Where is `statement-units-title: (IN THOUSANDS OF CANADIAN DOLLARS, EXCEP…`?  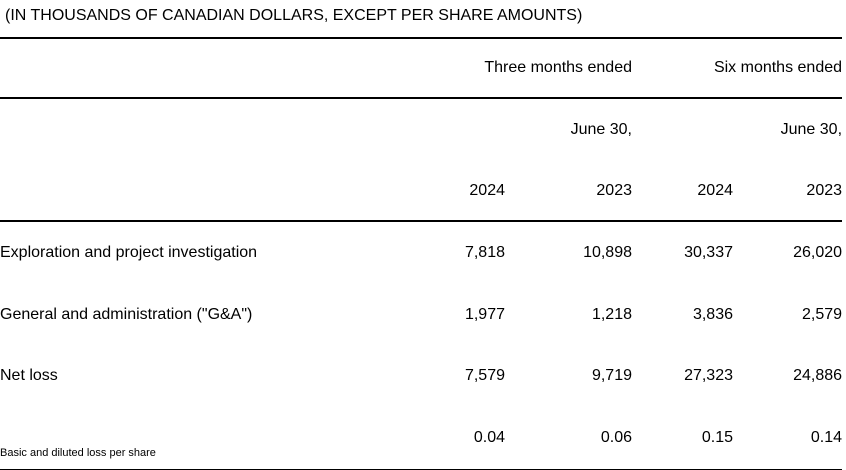 statement-units-title: (IN THOUSANDS OF CANADIAN DOLLARS, EXCEP… is located at coordinates (294, 15).